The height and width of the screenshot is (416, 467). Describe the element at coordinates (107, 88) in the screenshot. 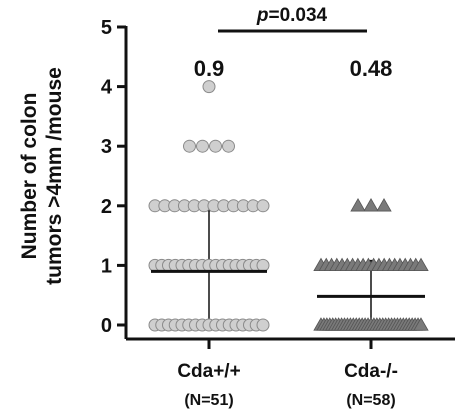

I see `y-tick-label: 4` at that location.